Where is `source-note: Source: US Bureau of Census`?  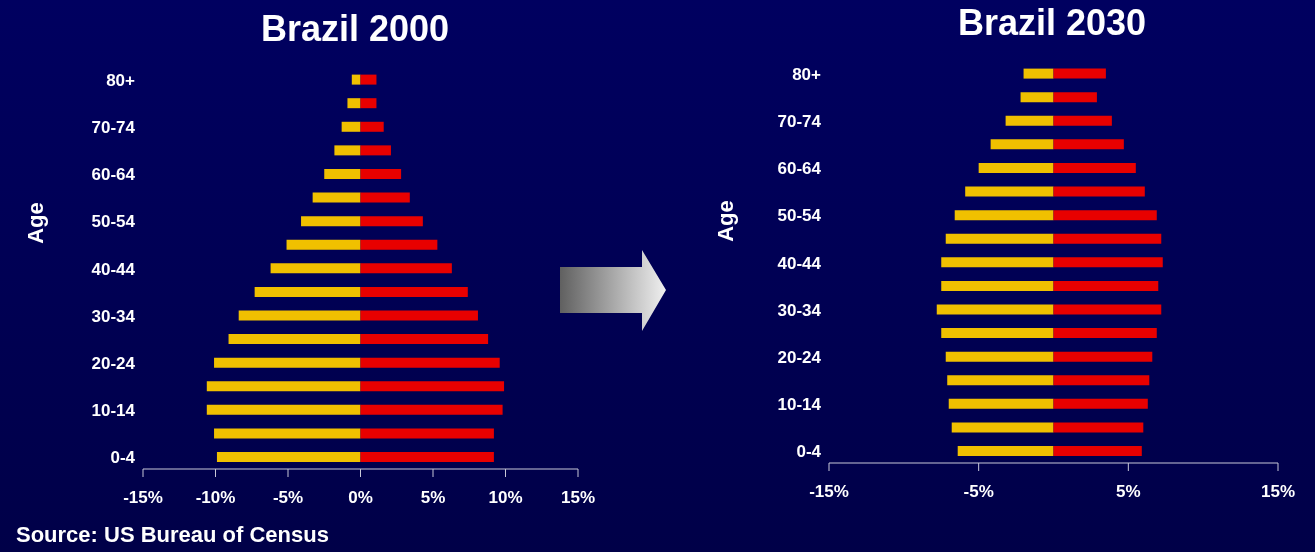
source-note: Source: US Bureau of Census is located at coordinates (172, 535).